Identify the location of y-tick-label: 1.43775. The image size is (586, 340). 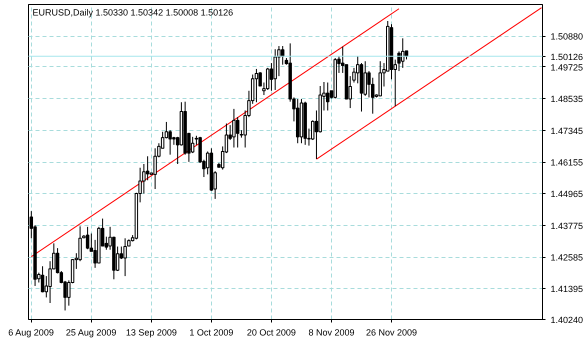
(567, 225).